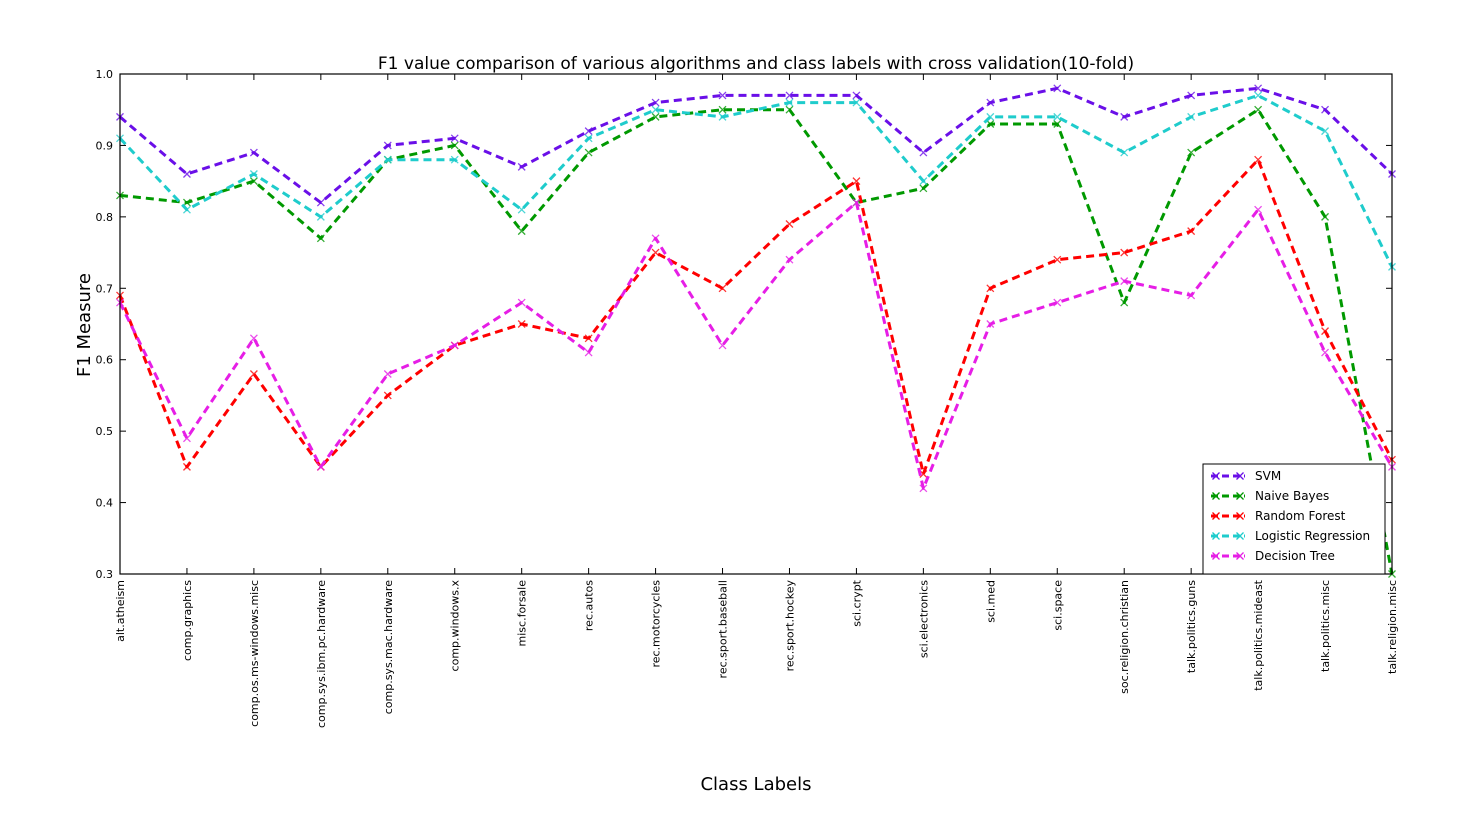 This screenshot has height=817, width=1465. What do you see at coordinates (990, 601) in the screenshot?
I see `x-tick-label: sci.med` at bounding box center [990, 601].